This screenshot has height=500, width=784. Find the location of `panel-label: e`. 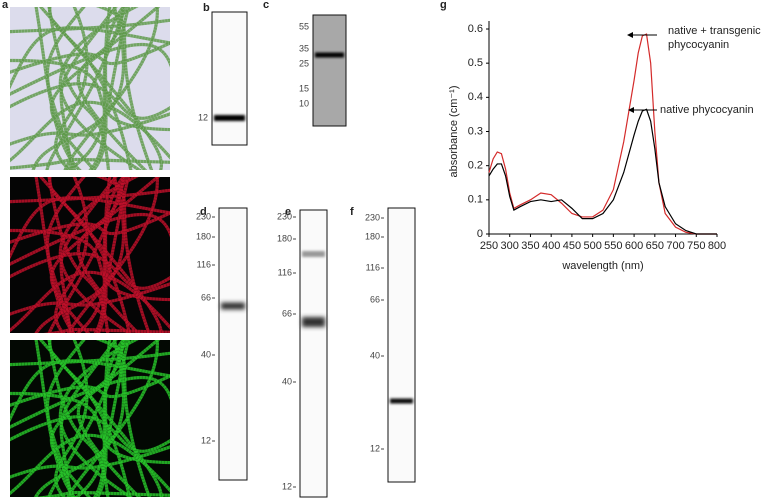

panel-label: e is located at coordinates (288, 212).